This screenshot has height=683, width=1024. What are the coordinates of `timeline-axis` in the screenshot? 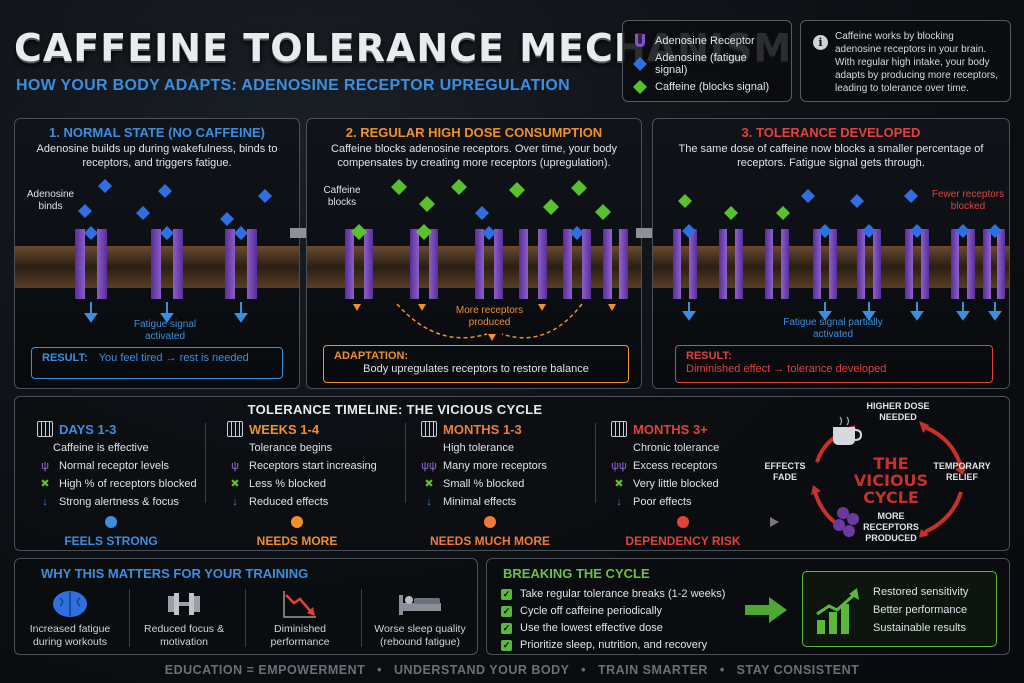 It's located at (407, 522).